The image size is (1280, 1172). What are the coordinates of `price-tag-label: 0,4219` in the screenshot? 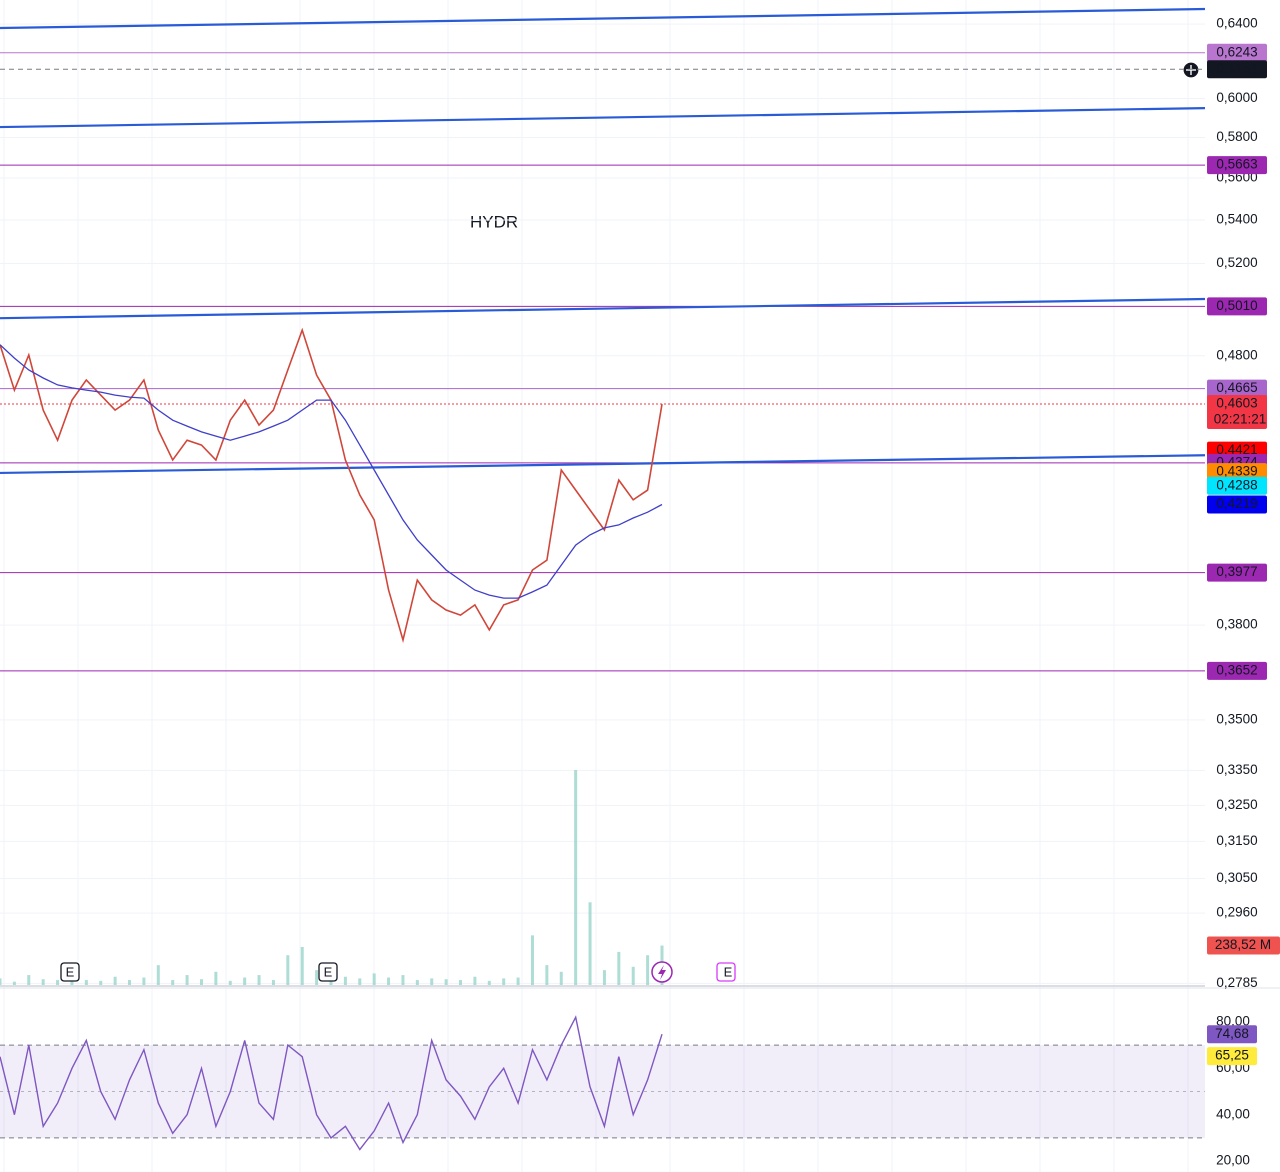 It's located at (1236, 503).